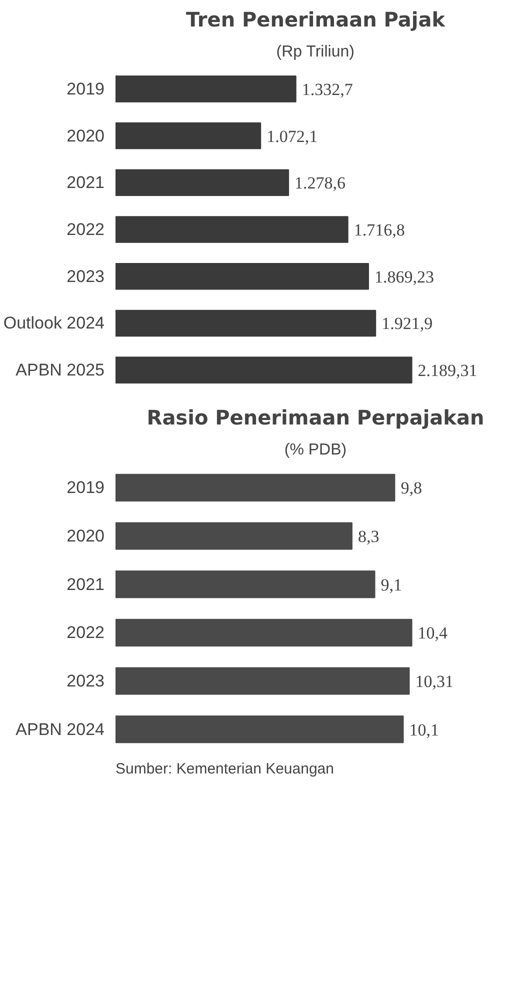 The height and width of the screenshot is (987, 528). Describe the element at coordinates (379, 230) in the screenshot. I see `data-label: 1.716,8` at that location.